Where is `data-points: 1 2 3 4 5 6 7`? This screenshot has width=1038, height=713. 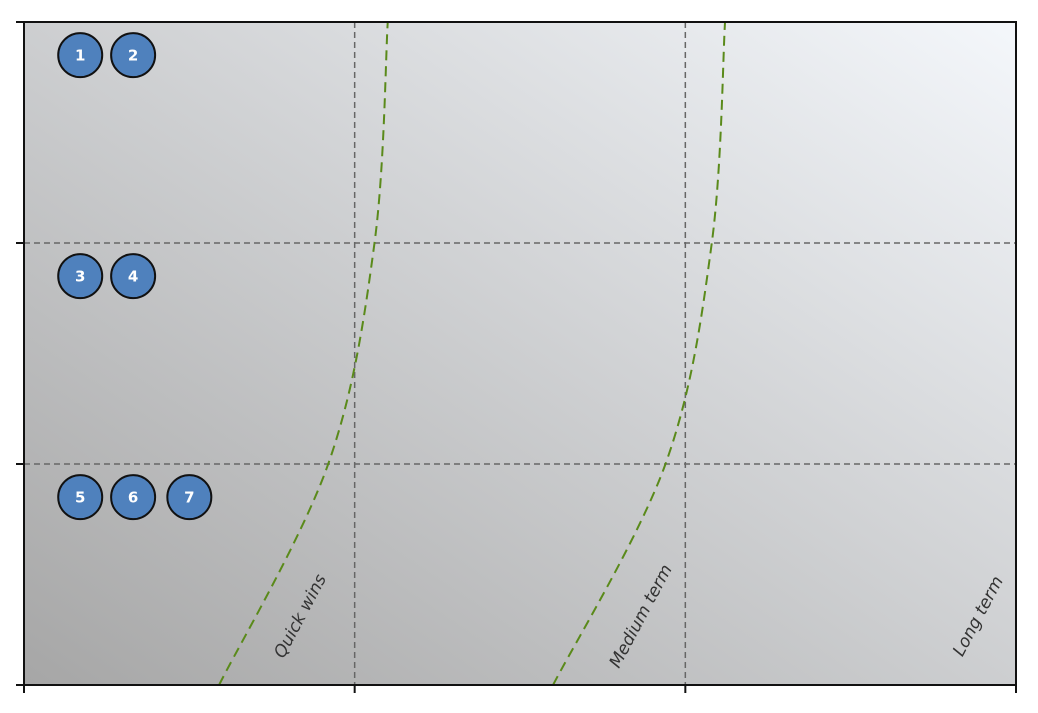 data-points: 1 2 3 4 5 6 7 is located at coordinates (135, 276).